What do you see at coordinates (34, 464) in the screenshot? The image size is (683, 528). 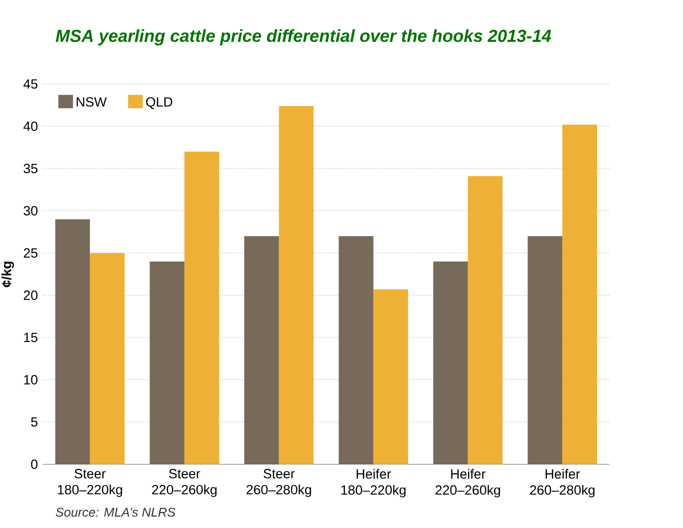 I see `y-tick-label: 0` at bounding box center [34, 464].